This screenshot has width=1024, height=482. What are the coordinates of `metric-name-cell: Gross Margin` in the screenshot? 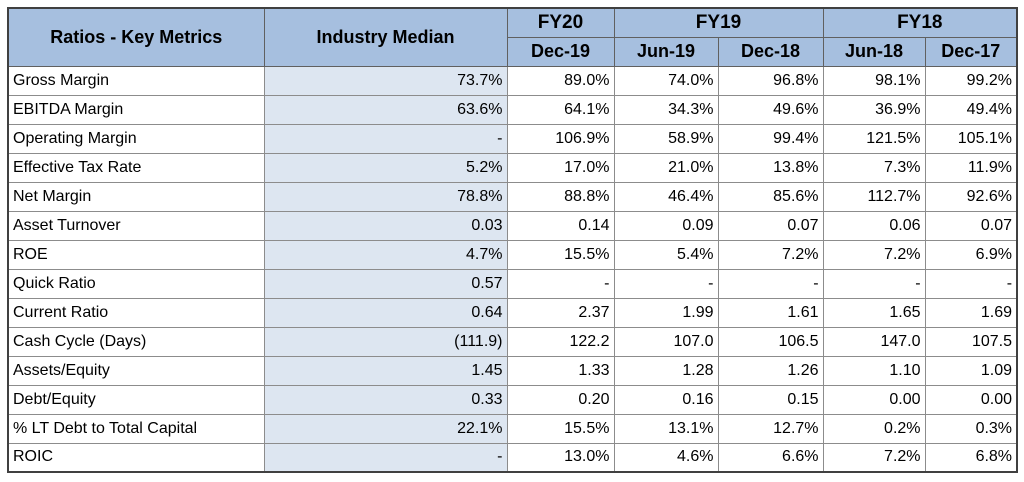 It's located at (136, 80).